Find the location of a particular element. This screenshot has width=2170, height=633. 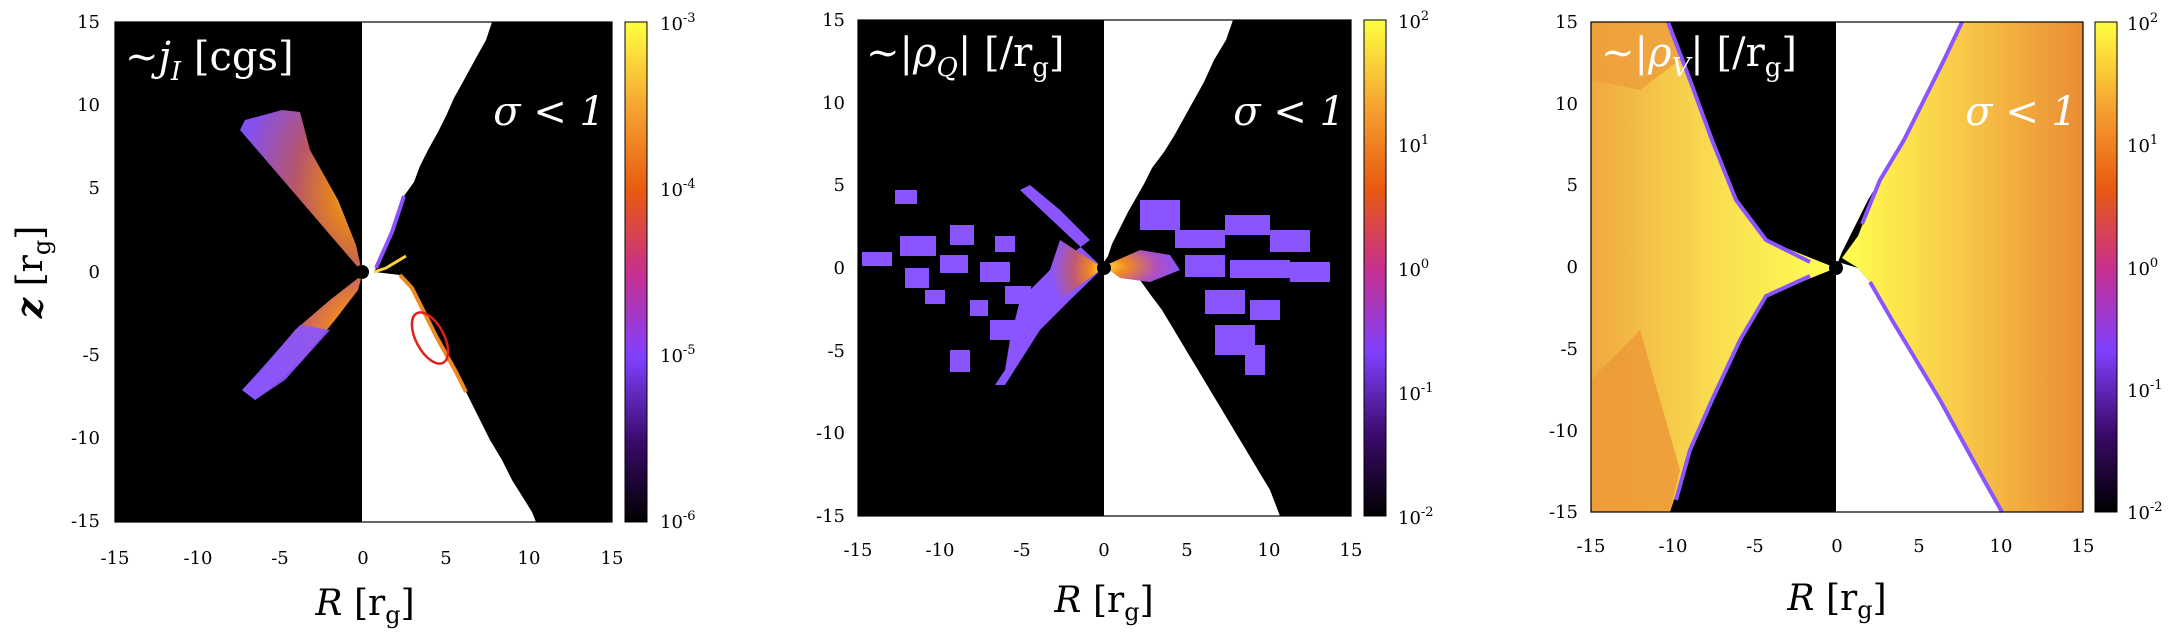

emission-left-orange-upper is located at coordinates (1635, 56).